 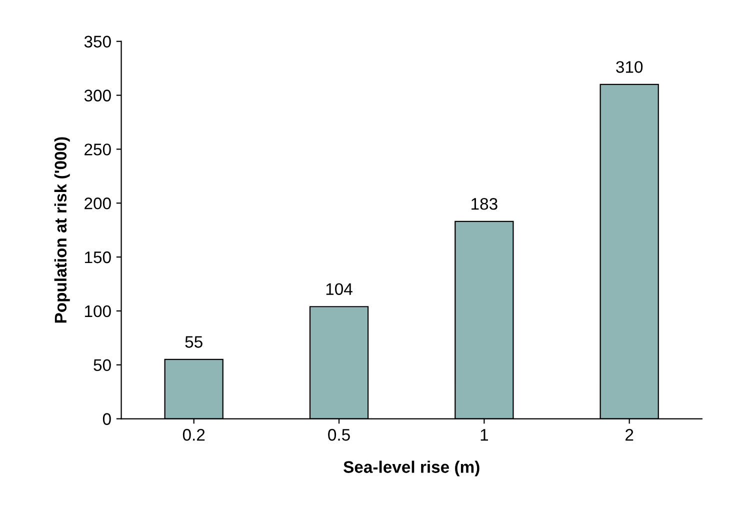 I want to click on y-tick-label: 200, so click(x=97, y=204).